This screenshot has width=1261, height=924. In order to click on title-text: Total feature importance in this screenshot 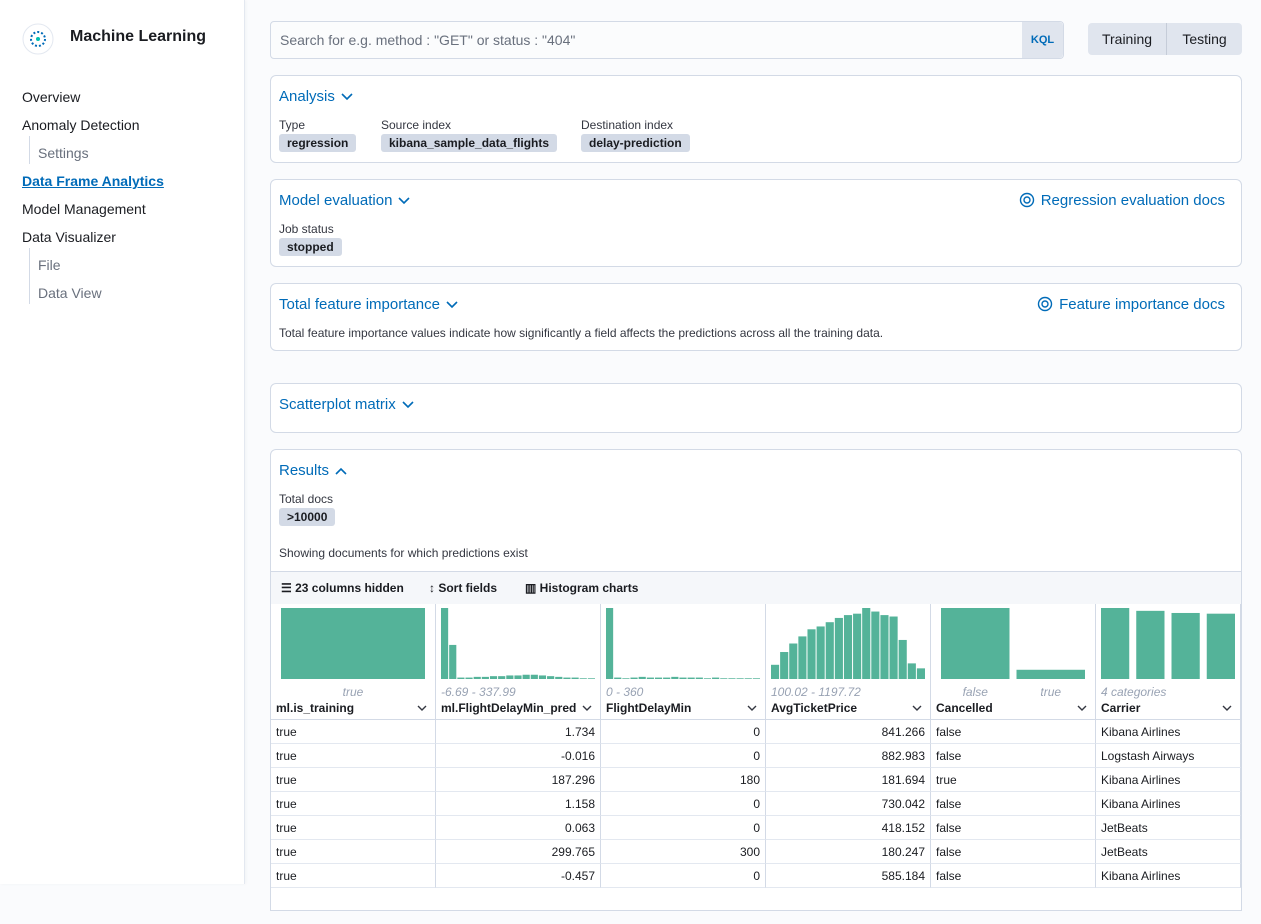, I will do `click(359, 304)`.